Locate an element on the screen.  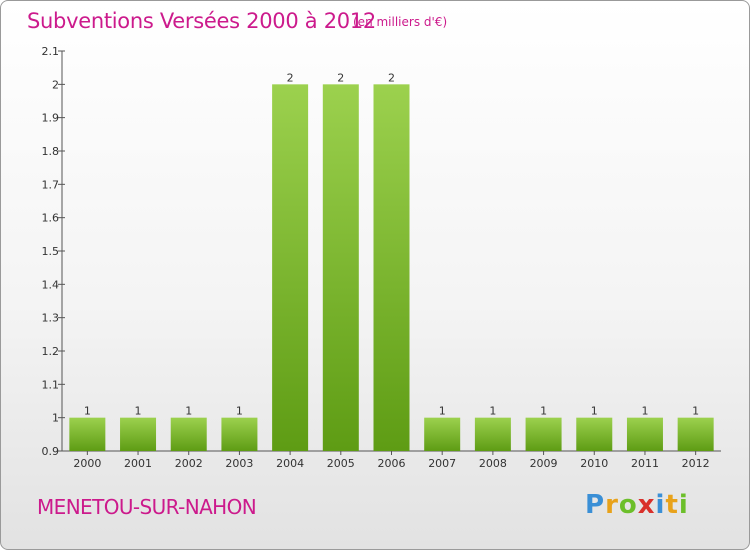
bar-2012 is located at coordinates (695, 434).